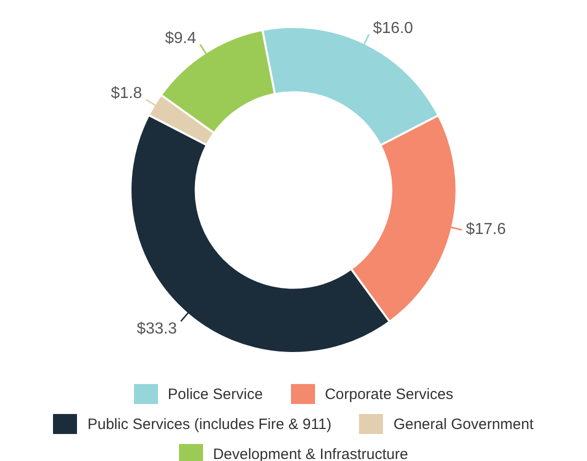 The width and height of the screenshot is (587, 461). I want to click on data-label: $33.3, so click(156, 329).